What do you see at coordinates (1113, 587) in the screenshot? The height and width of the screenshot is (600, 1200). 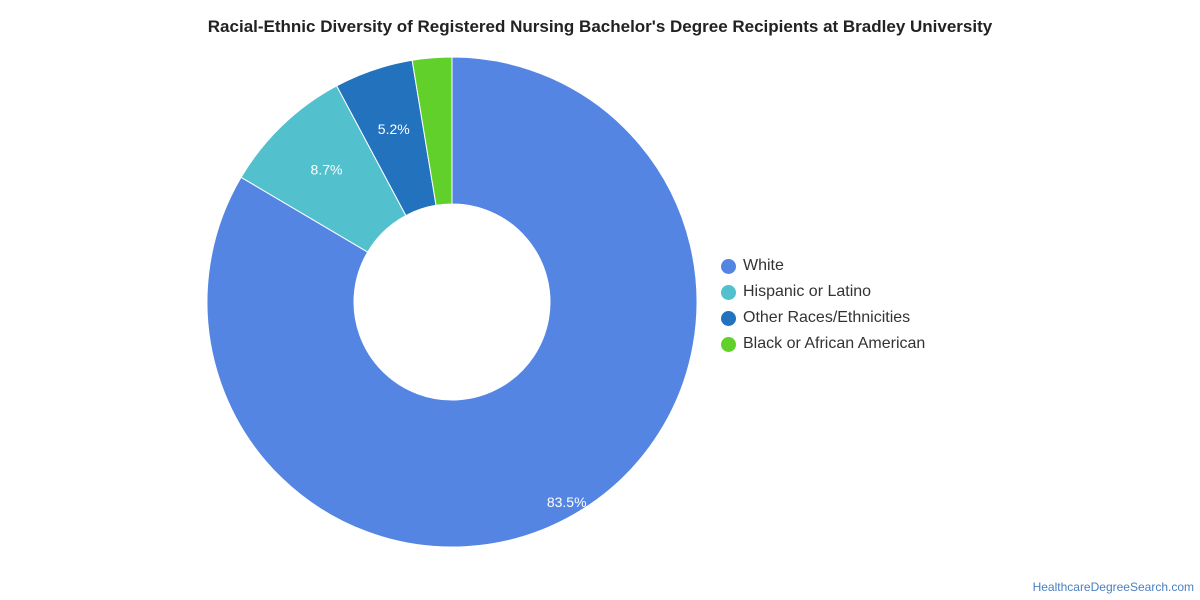 I see `source-link: HealthcareDegreeSearch.com` at bounding box center [1113, 587].